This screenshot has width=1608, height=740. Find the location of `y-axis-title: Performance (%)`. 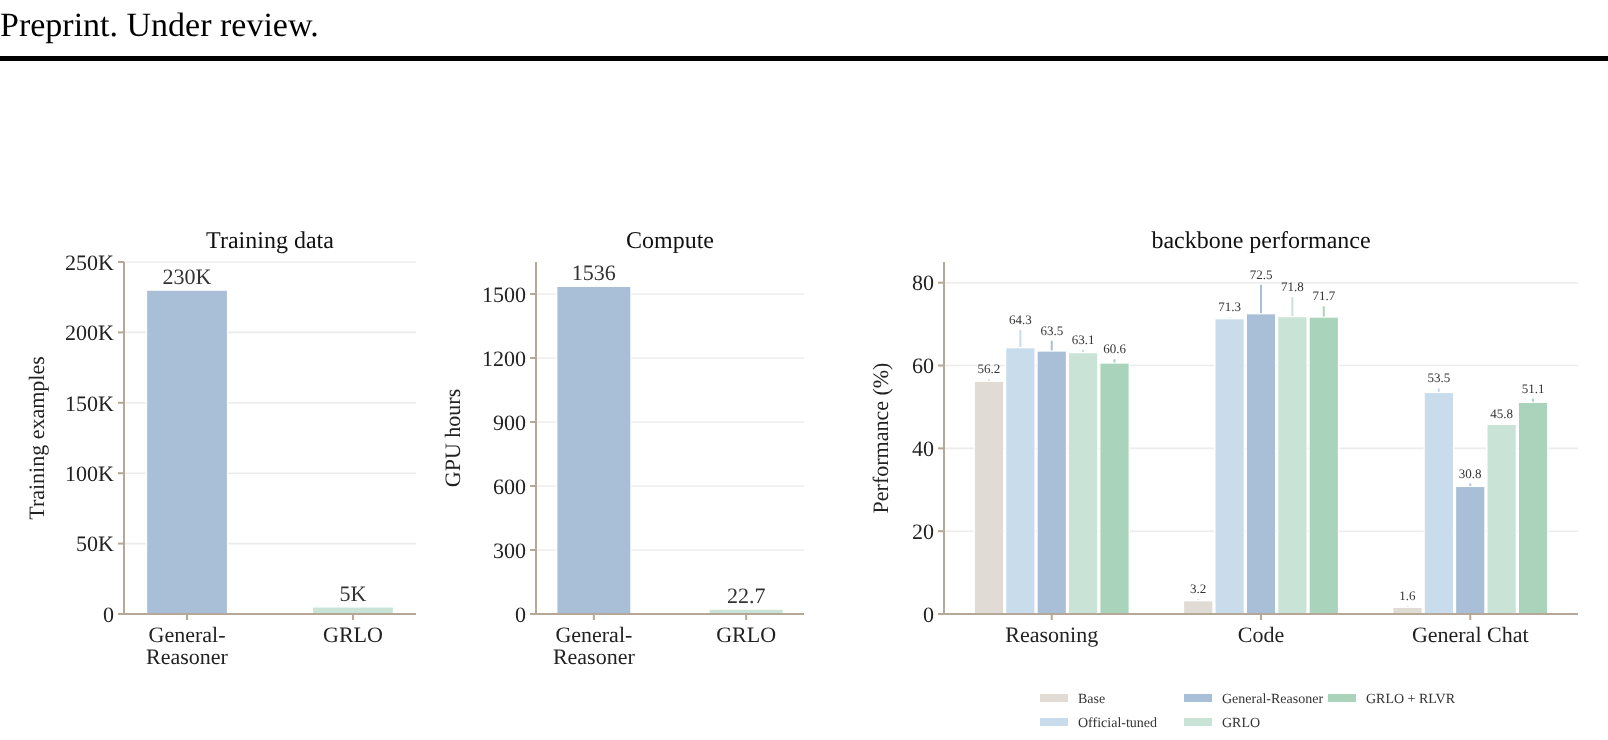

y-axis-title: Performance (%) is located at coordinates (882, 437).